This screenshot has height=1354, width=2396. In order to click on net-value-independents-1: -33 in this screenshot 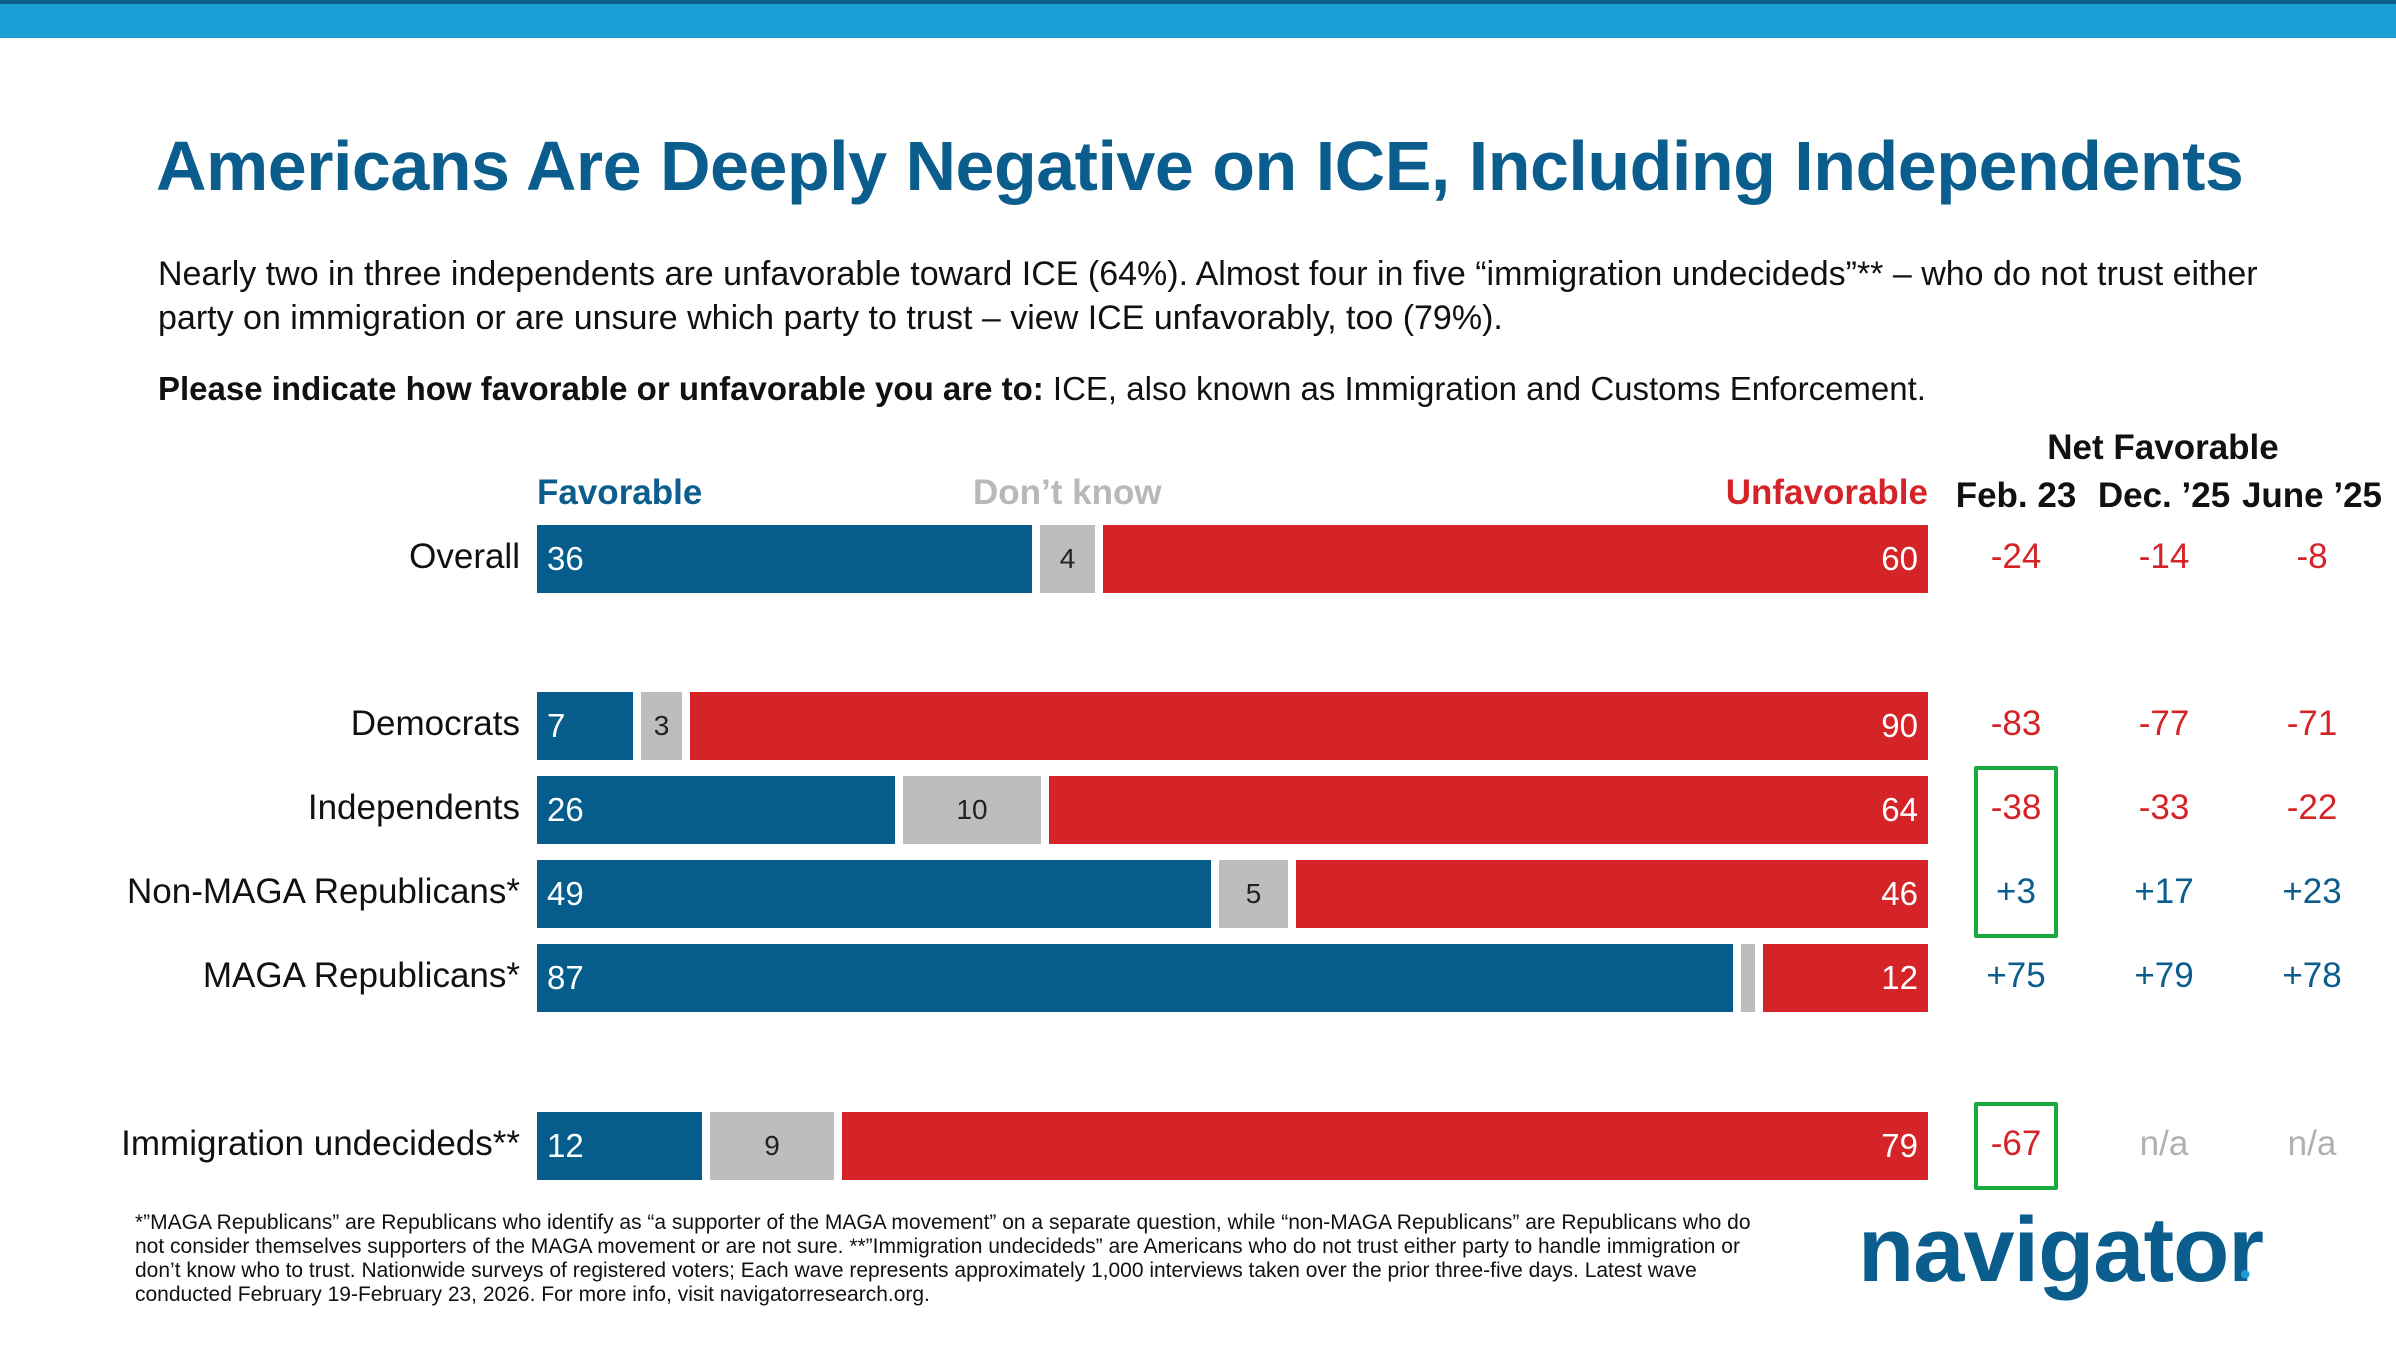, I will do `click(2164, 807)`.